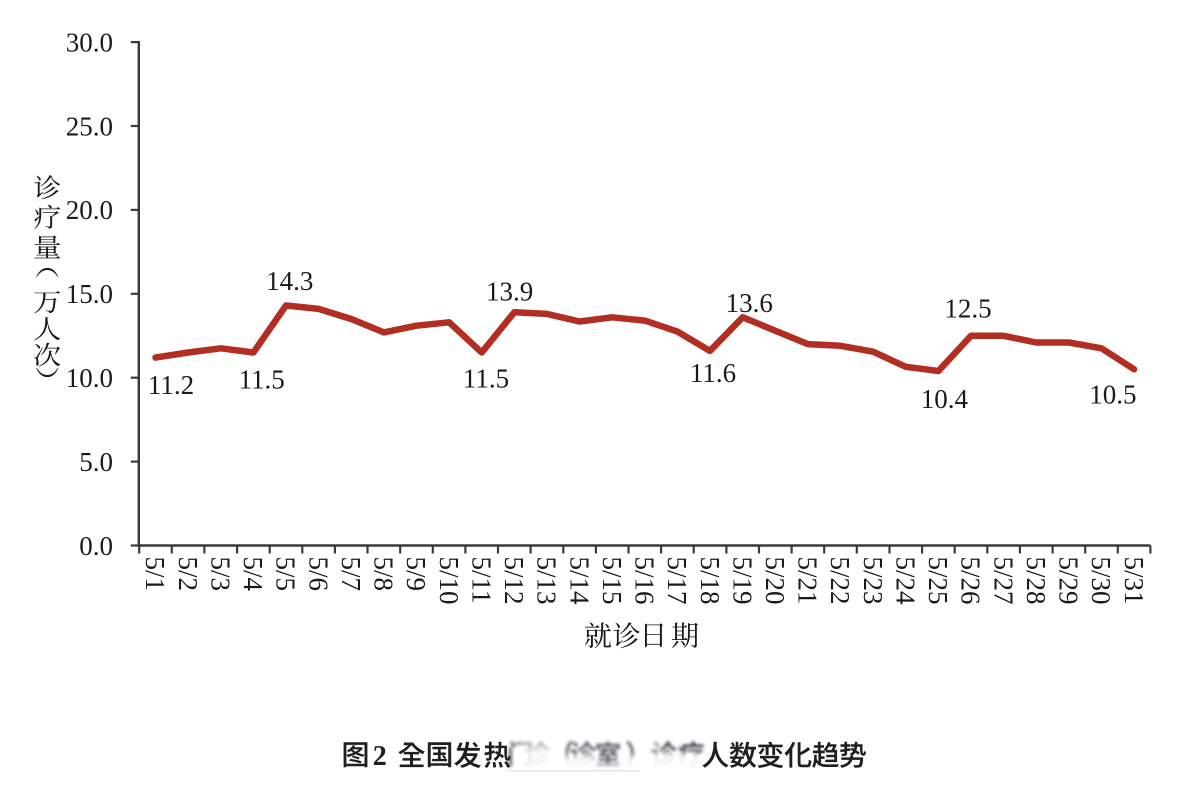 The height and width of the screenshot is (800, 1193). Describe the element at coordinates (1003, 581) in the screenshot. I see `svg-text: 5/27` at that location.